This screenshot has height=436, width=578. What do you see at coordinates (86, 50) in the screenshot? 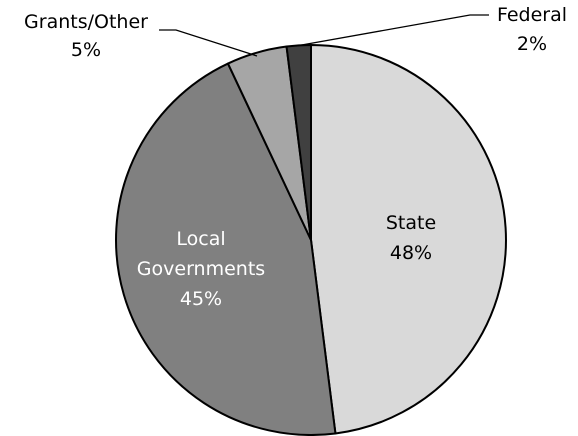
I see `grants-pct-label: 5%` at bounding box center [86, 50].